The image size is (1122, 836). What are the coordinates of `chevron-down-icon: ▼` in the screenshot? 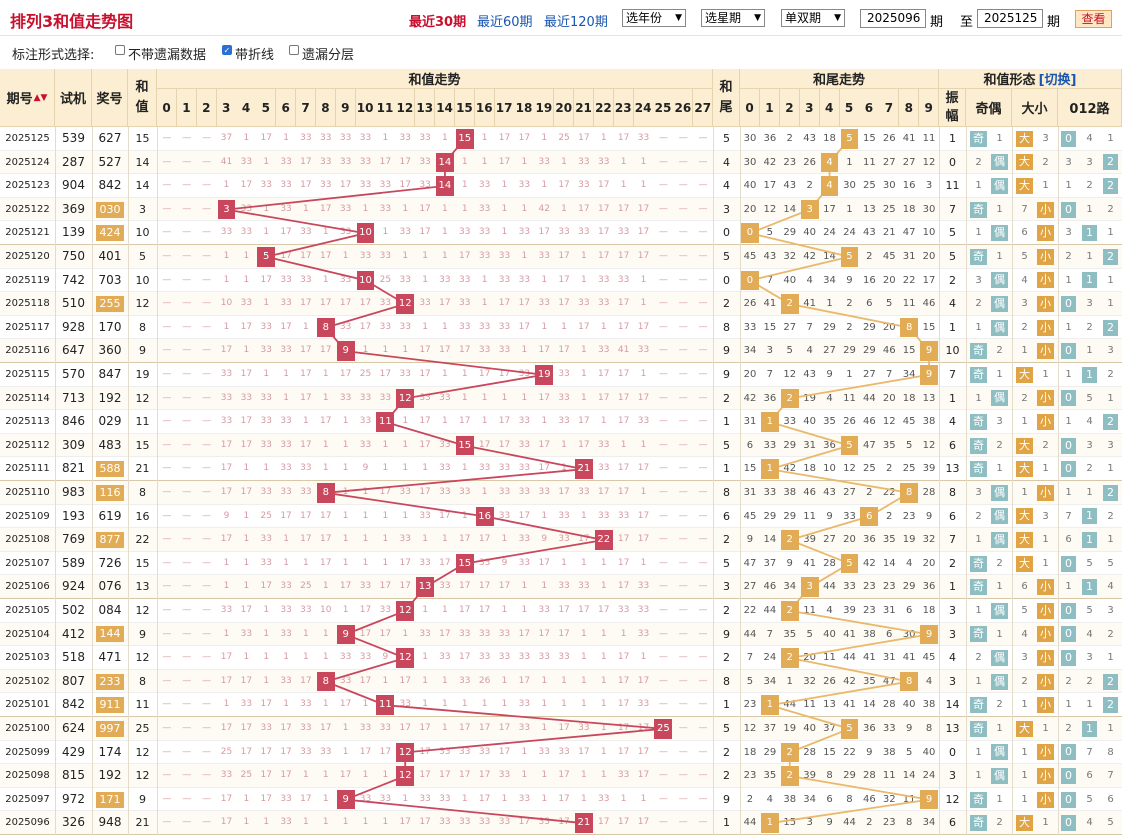 It's located at (678, 18).